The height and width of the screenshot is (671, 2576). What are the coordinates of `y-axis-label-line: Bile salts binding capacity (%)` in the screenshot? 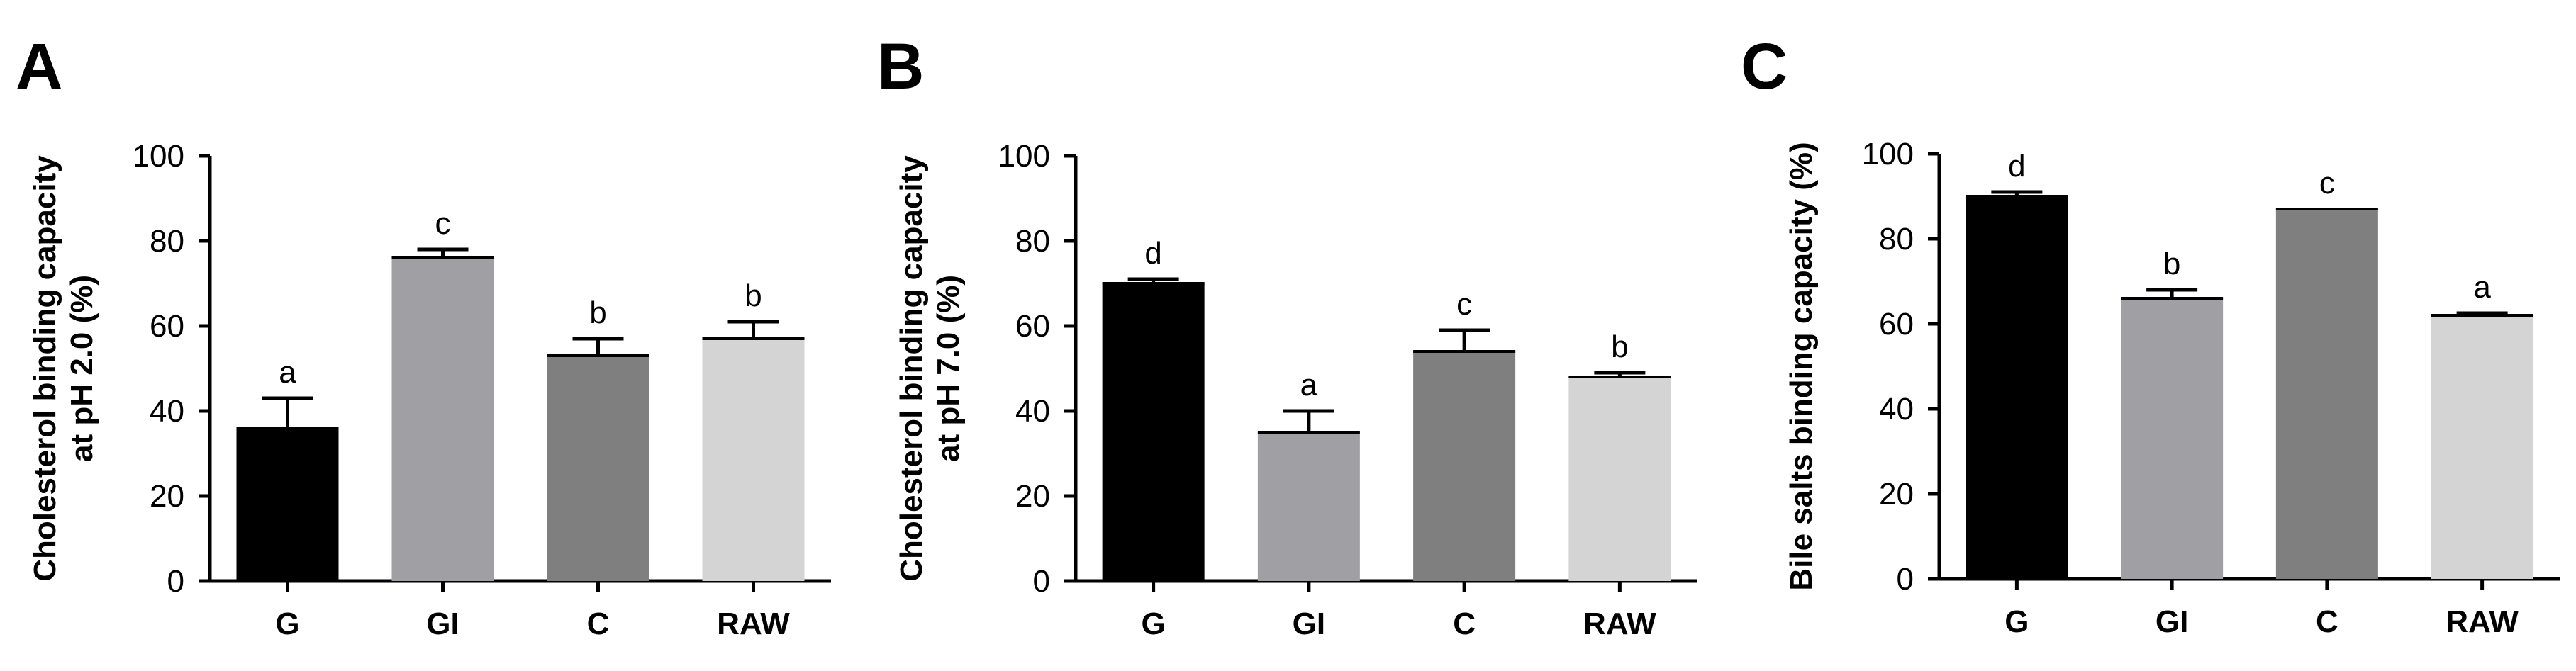 It's located at (1801, 366).